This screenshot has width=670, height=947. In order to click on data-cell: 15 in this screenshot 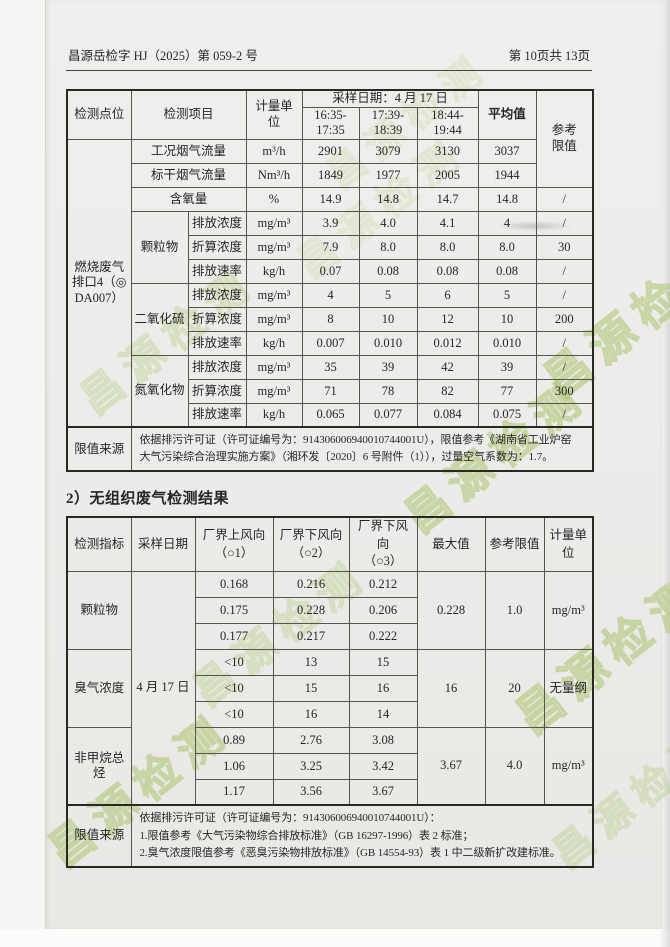, I will do `click(311, 688)`.